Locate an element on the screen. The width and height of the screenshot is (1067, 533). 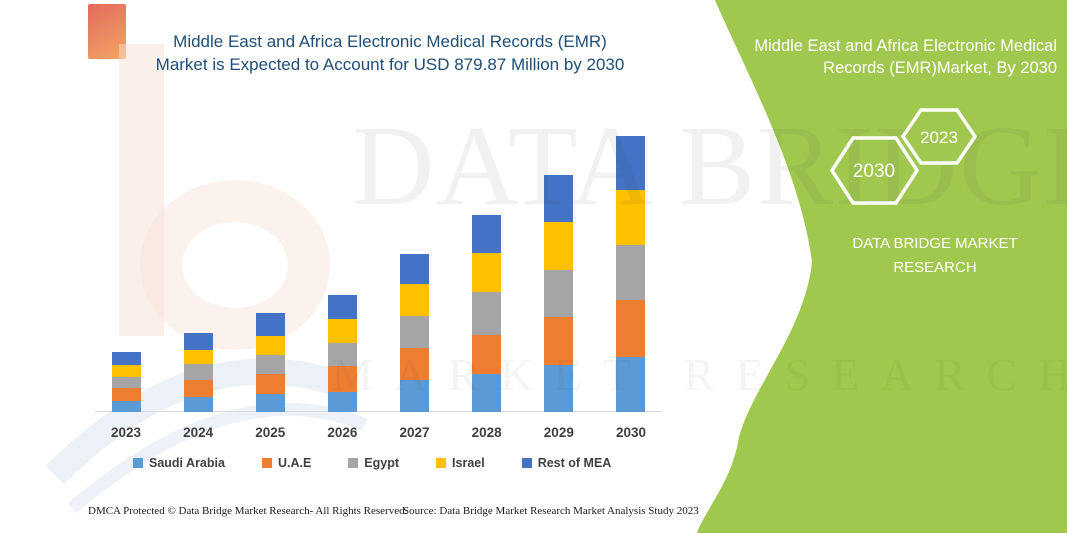
x-axis-label-2025: 2025 is located at coordinates (270, 432).